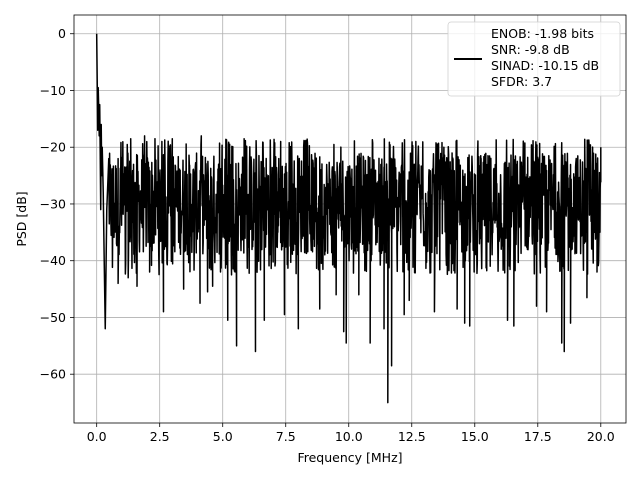  What do you see at coordinates (97, 436) in the screenshot?
I see `x-tick-label: 0.0` at bounding box center [97, 436].